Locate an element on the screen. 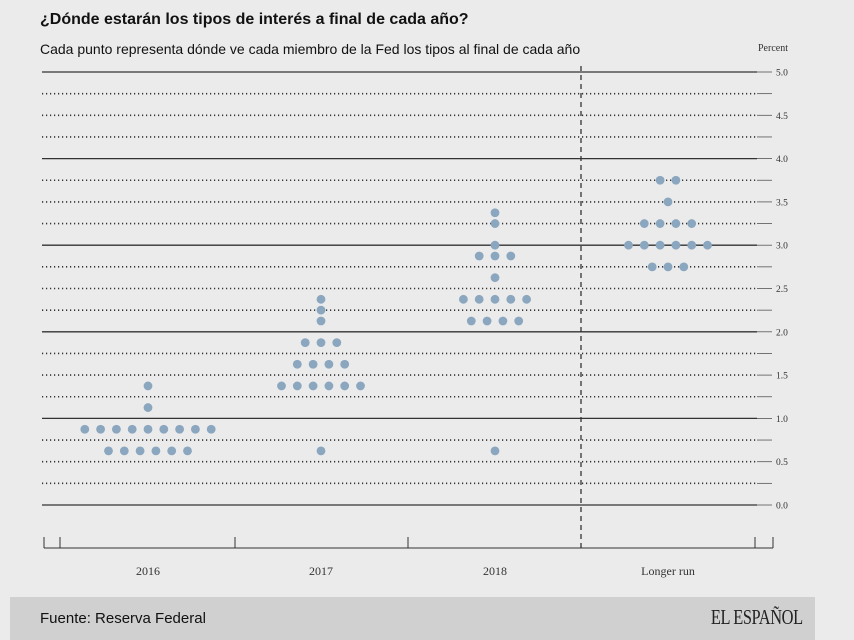  el-espanol-logo: EL ESPAÑOL is located at coordinates (757, 617).